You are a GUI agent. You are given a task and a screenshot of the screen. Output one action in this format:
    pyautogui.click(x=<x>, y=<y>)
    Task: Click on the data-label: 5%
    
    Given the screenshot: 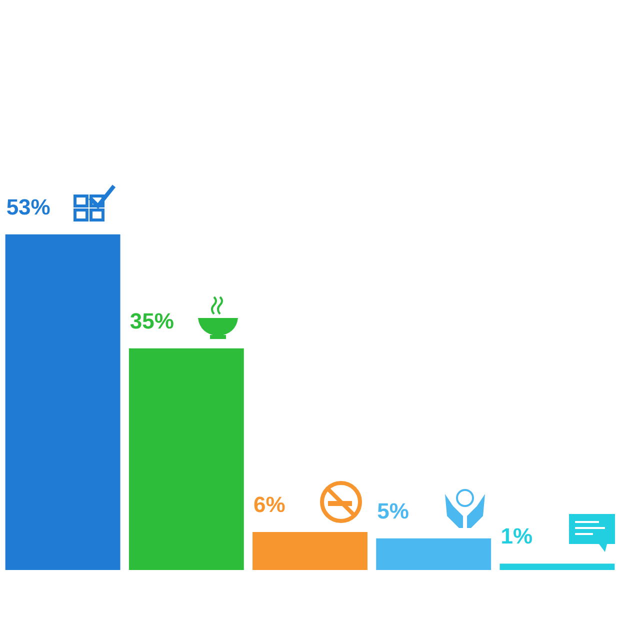 What is the action you would take?
    pyautogui.click(x=393, y=511)
    